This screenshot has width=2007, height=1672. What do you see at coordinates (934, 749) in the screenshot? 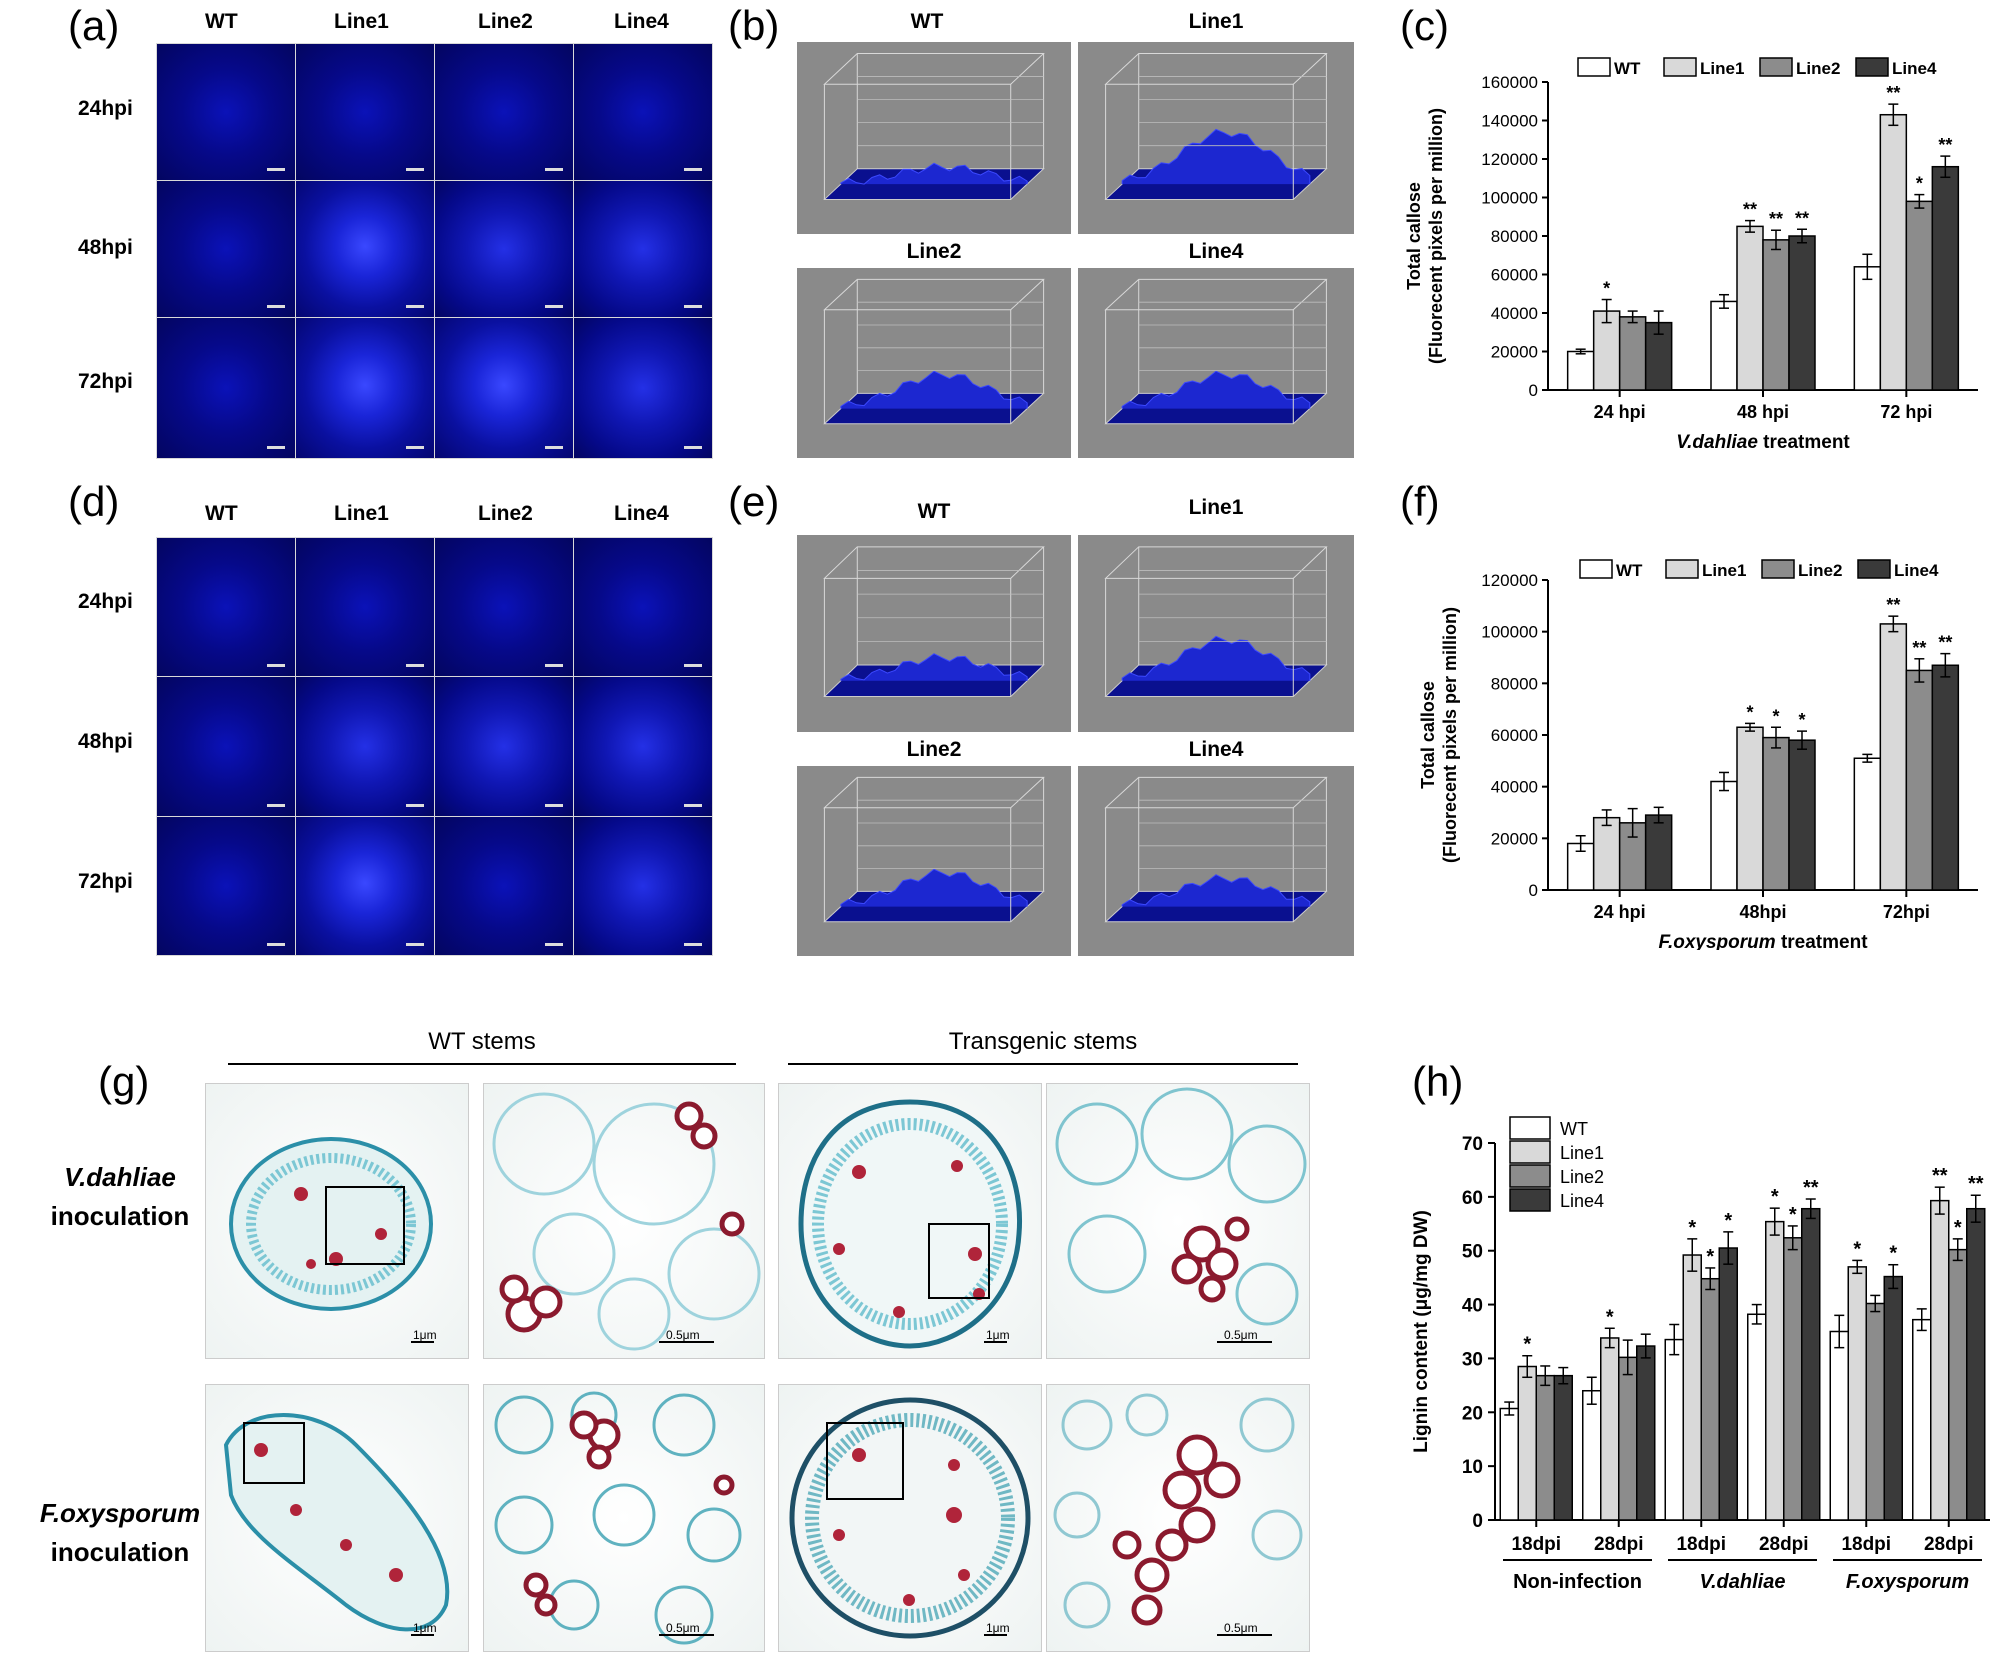
I see `surface-title-line2: Line2` at bounding box center [934, 749].